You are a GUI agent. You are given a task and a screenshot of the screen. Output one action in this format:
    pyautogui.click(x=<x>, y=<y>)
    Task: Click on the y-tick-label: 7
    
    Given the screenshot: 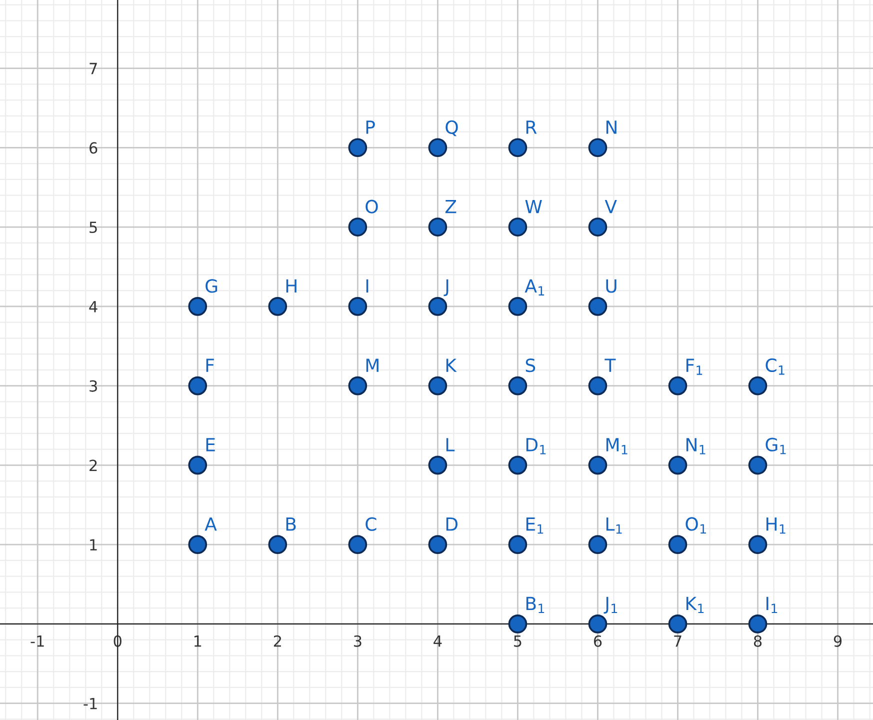 What is the action you would take?
    pyautogui.click(x=93, y=68)
    